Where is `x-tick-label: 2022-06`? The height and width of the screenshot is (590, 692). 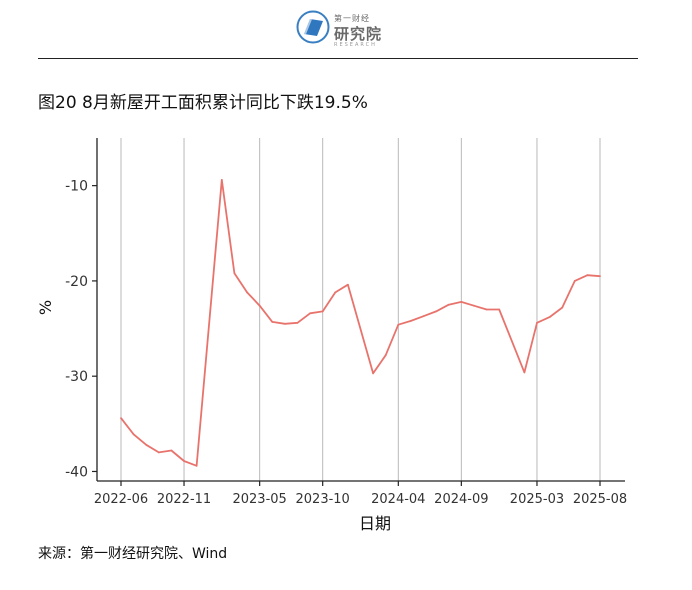 x-tick-label: 2022-06 is located at coordinates (121, 499).